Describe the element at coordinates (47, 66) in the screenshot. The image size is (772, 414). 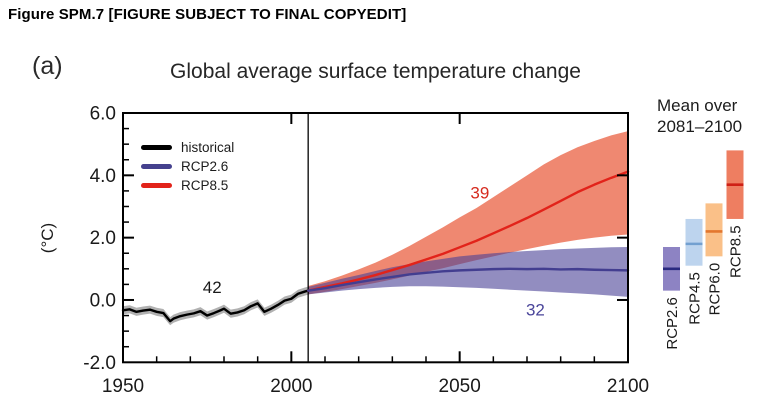
I see `panel-label: (a)` at that location.